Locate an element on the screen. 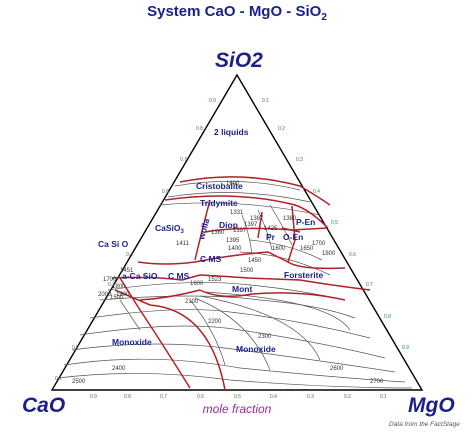 The image size is (474, 434). iso-1331: 1331 is located at coordinates (237, 213).